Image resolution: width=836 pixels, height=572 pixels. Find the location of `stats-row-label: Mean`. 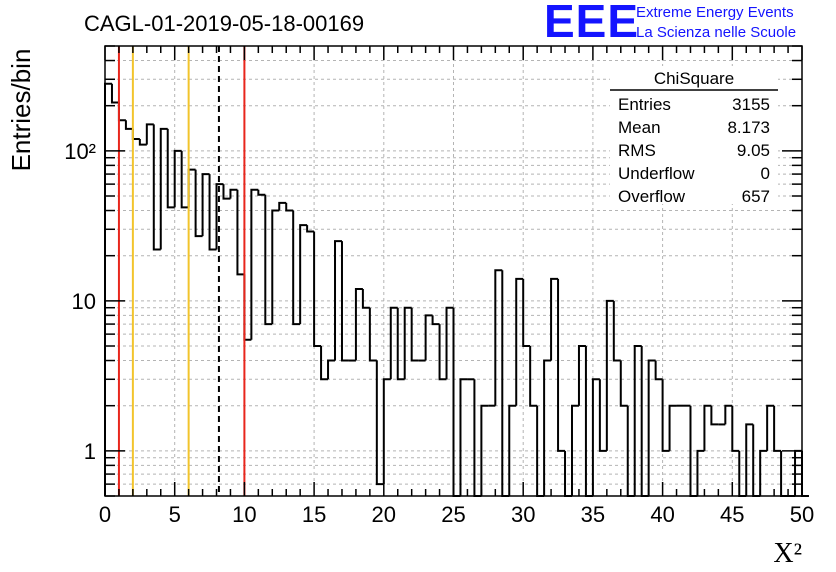

stats-row-label: Mean is located at coordinates (639, 127).